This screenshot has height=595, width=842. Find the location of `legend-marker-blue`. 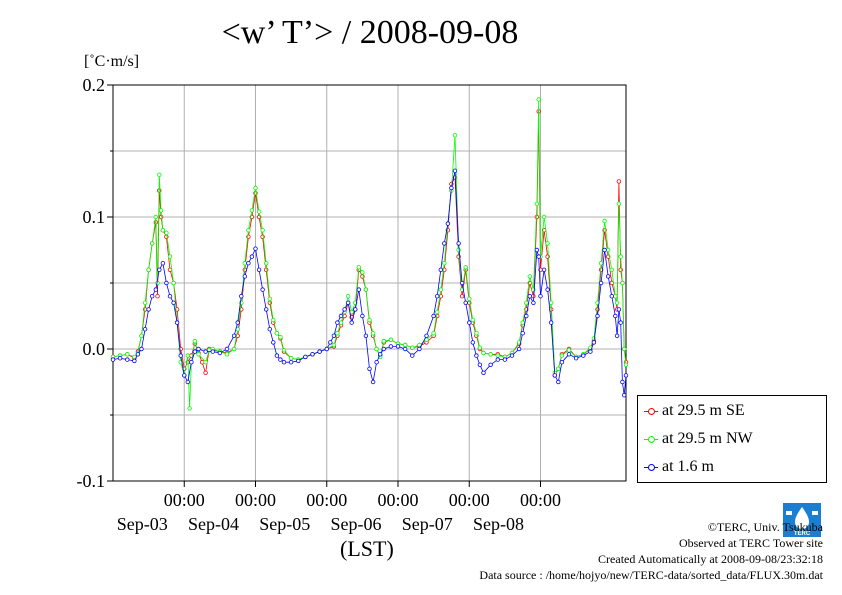

legend-marker-blue is located at coordinates (651, 467).